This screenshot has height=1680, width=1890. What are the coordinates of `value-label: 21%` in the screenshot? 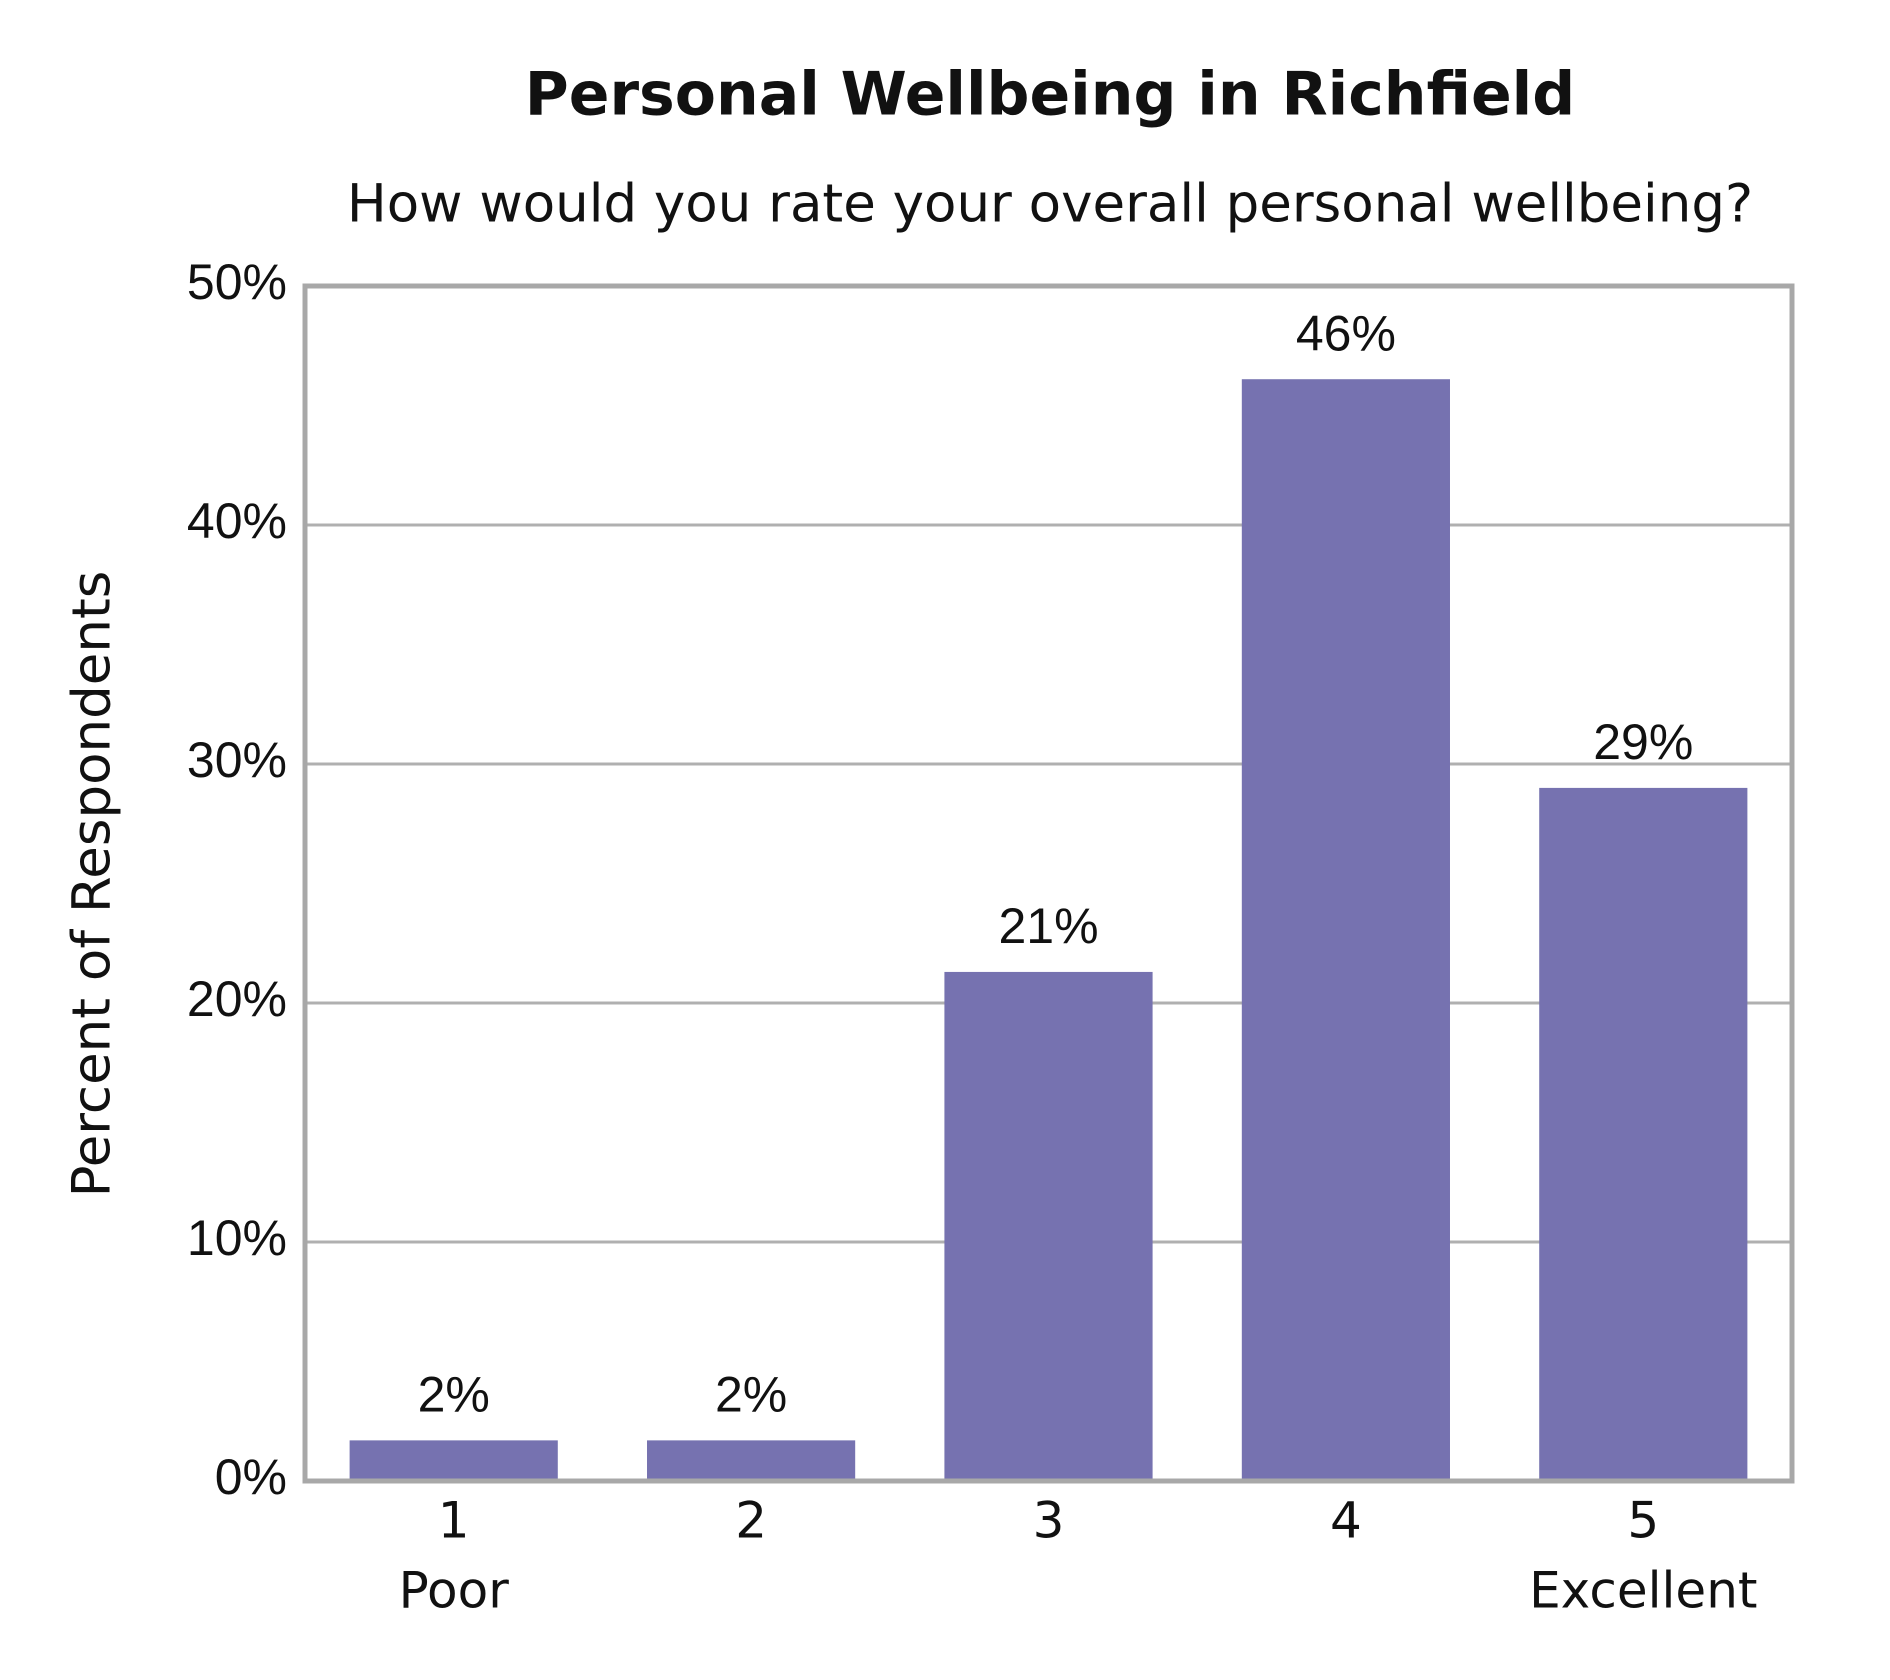 It's located at (1048, 926).